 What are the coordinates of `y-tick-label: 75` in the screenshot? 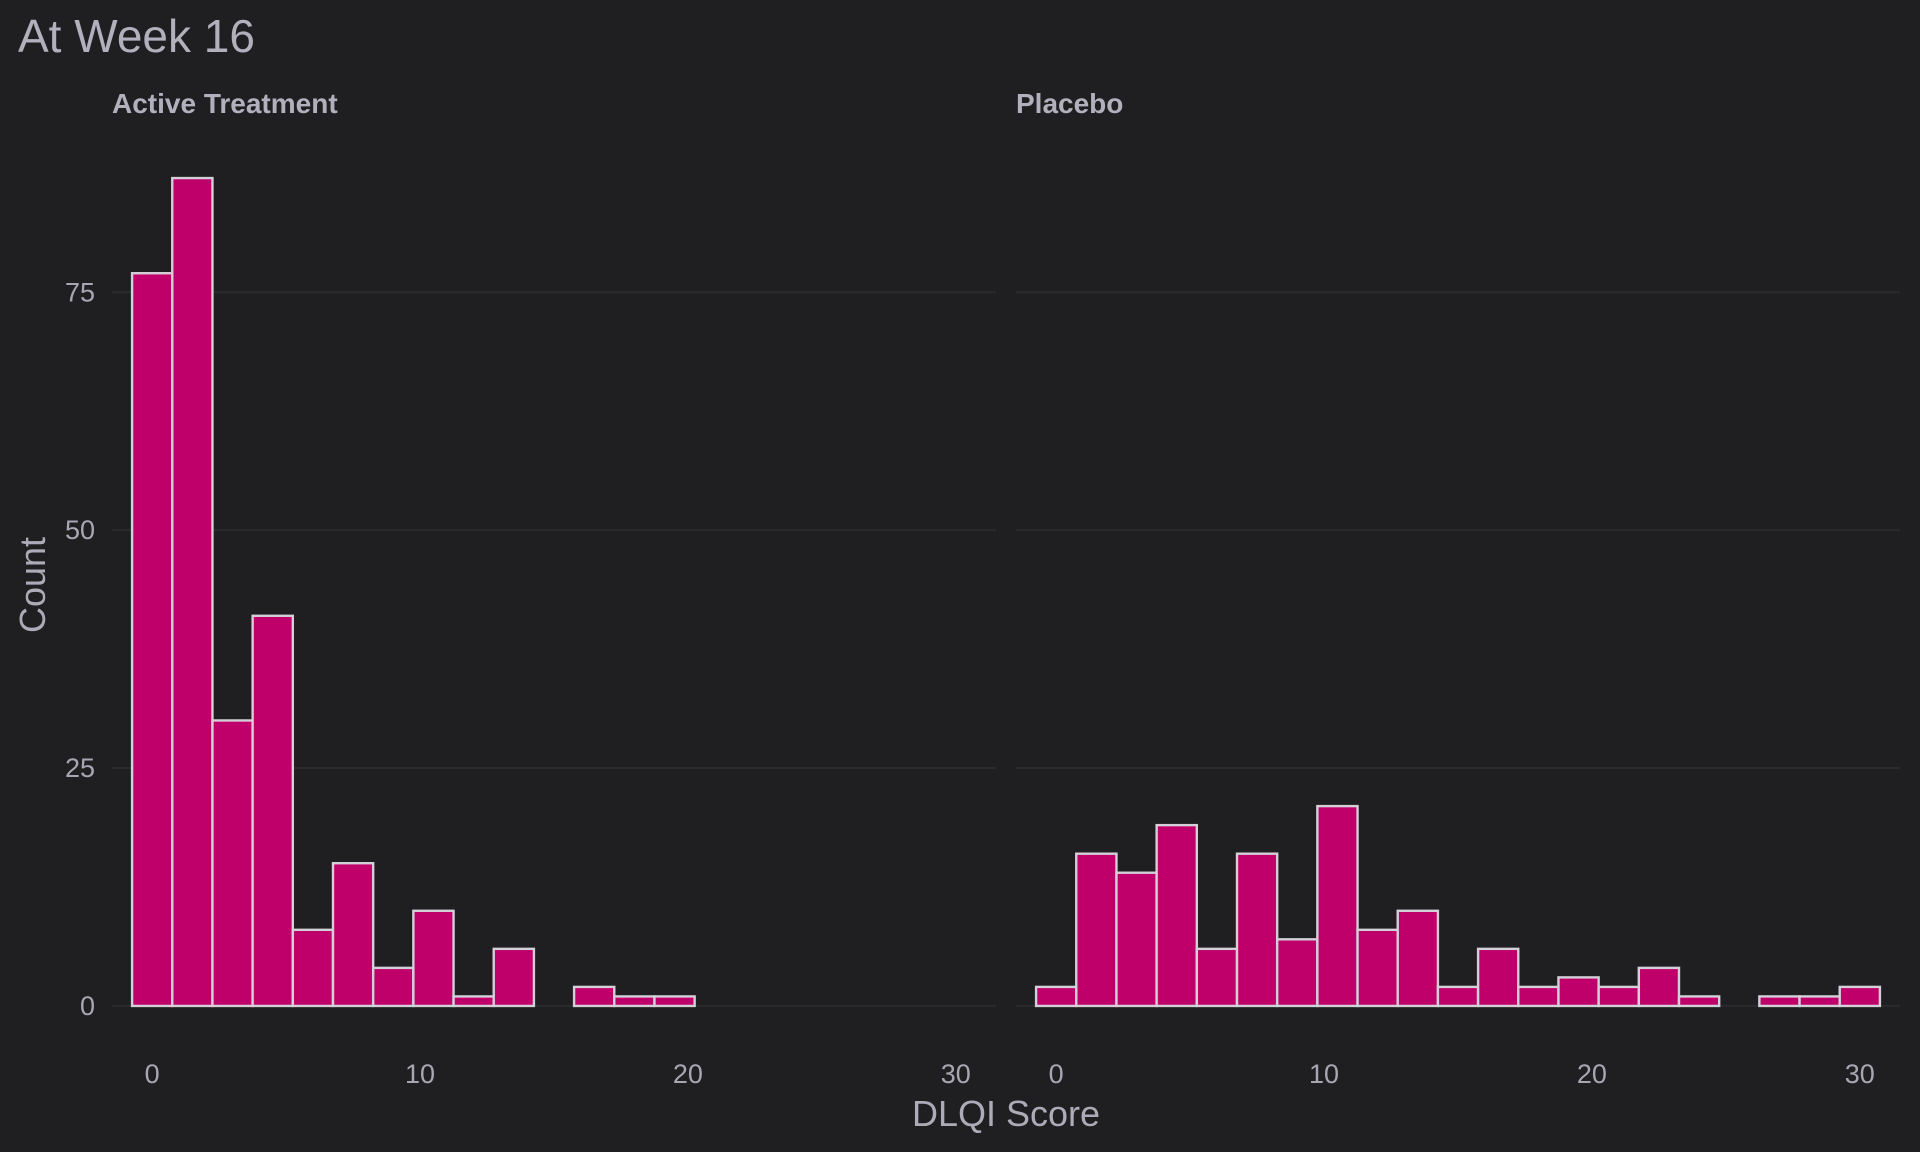 It's located at (80, 292).